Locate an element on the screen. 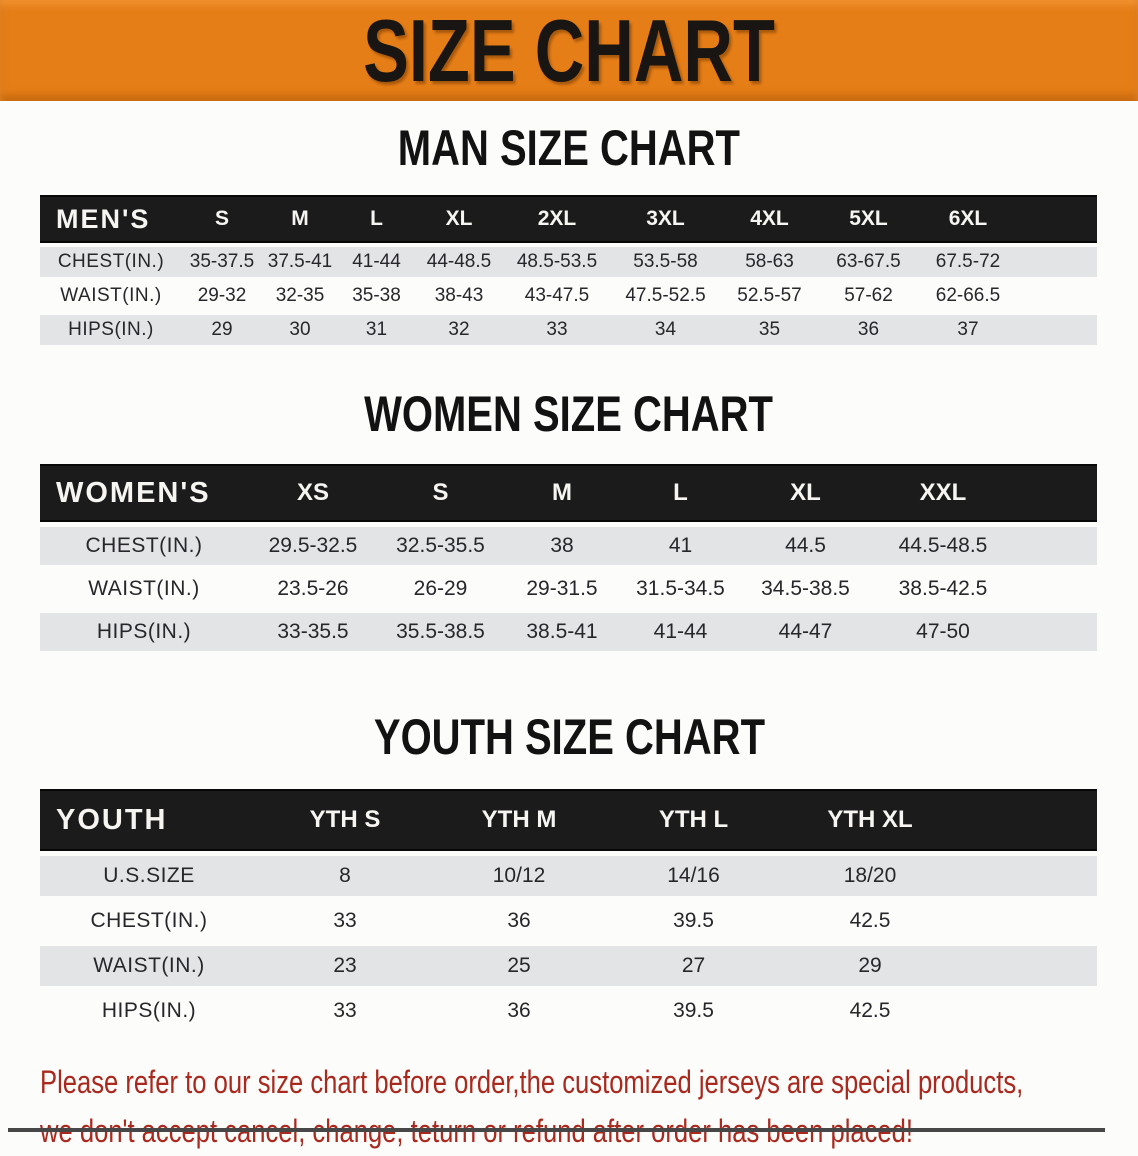  size-column-header: 4XL is located at coordinates (769, 219).